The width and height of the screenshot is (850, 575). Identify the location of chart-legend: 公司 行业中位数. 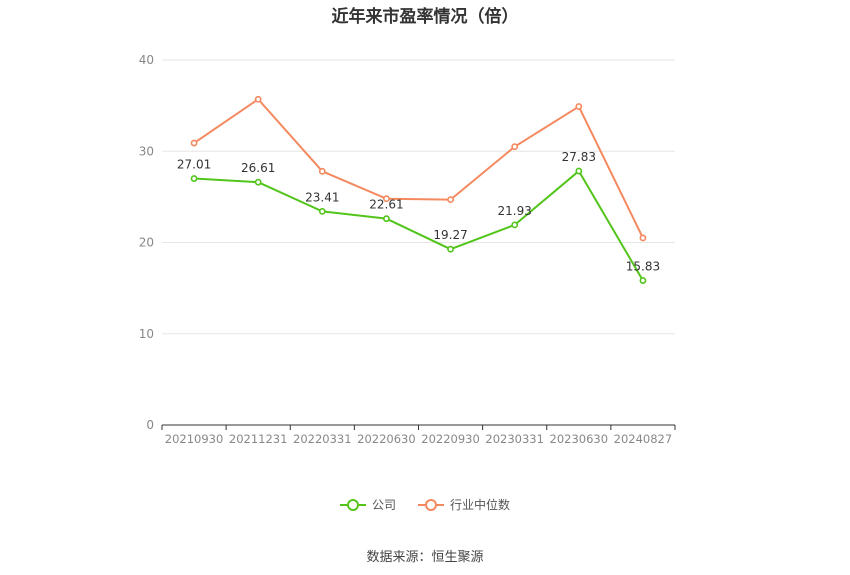
(425, 504).